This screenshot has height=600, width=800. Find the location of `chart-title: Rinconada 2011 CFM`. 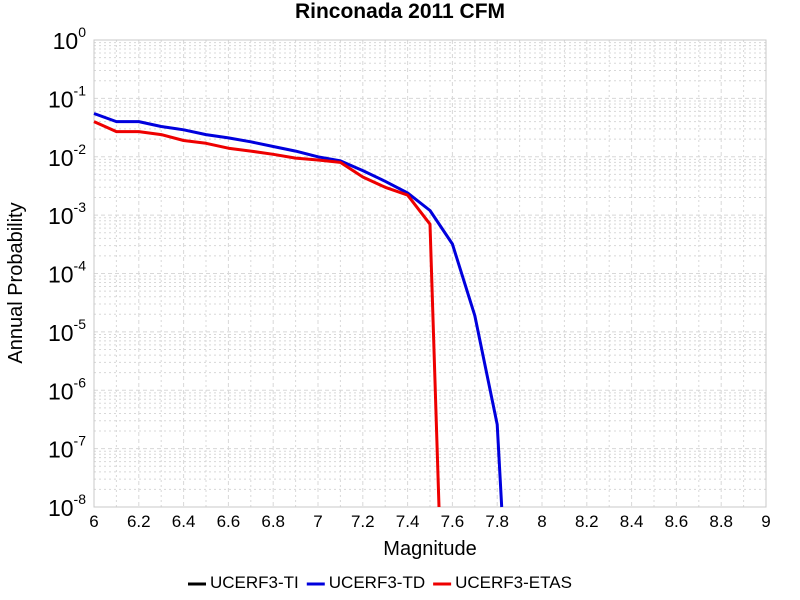

chart-title: Rinconada 2011 CFM is located at coordinates (400, 11).